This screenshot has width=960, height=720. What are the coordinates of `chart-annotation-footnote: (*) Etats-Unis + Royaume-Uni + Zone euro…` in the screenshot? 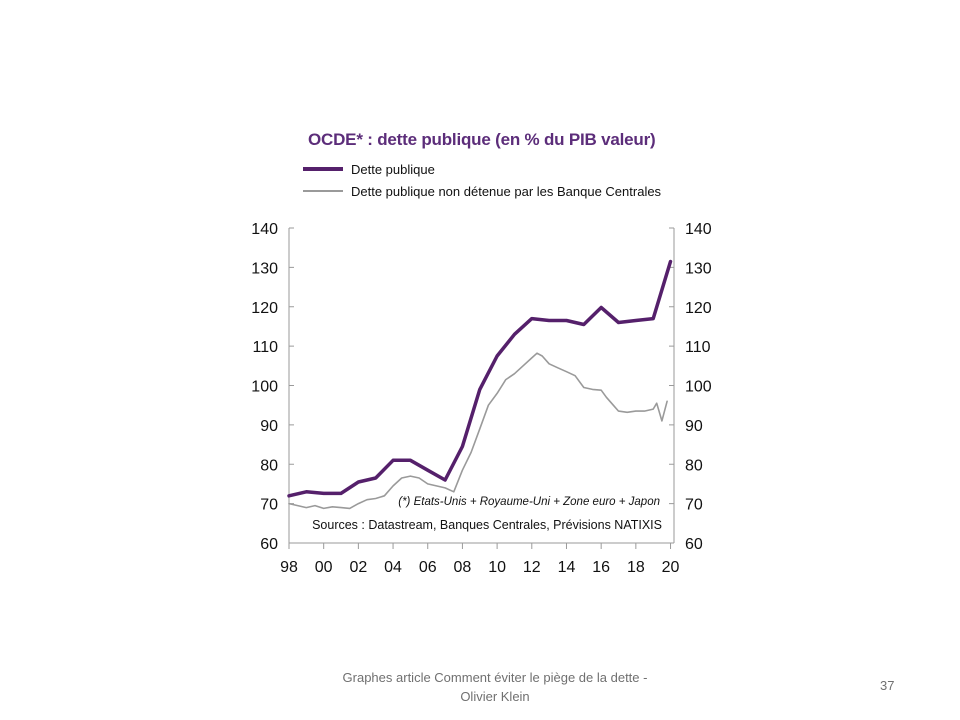 It's located at (529, 502).